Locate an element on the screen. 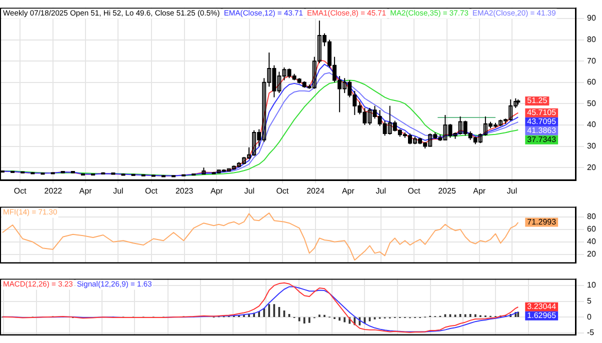  annotation: 45.7105 is located at coordinates (542, 113).